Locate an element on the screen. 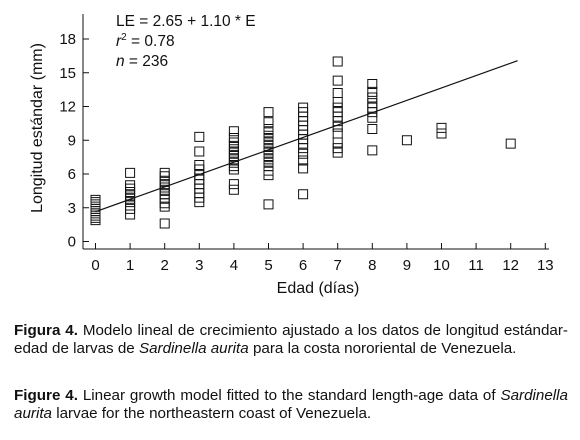  caption-text-spanish-end: para la costa nororiental de Venezuela. is located at coordinates (382, 349).